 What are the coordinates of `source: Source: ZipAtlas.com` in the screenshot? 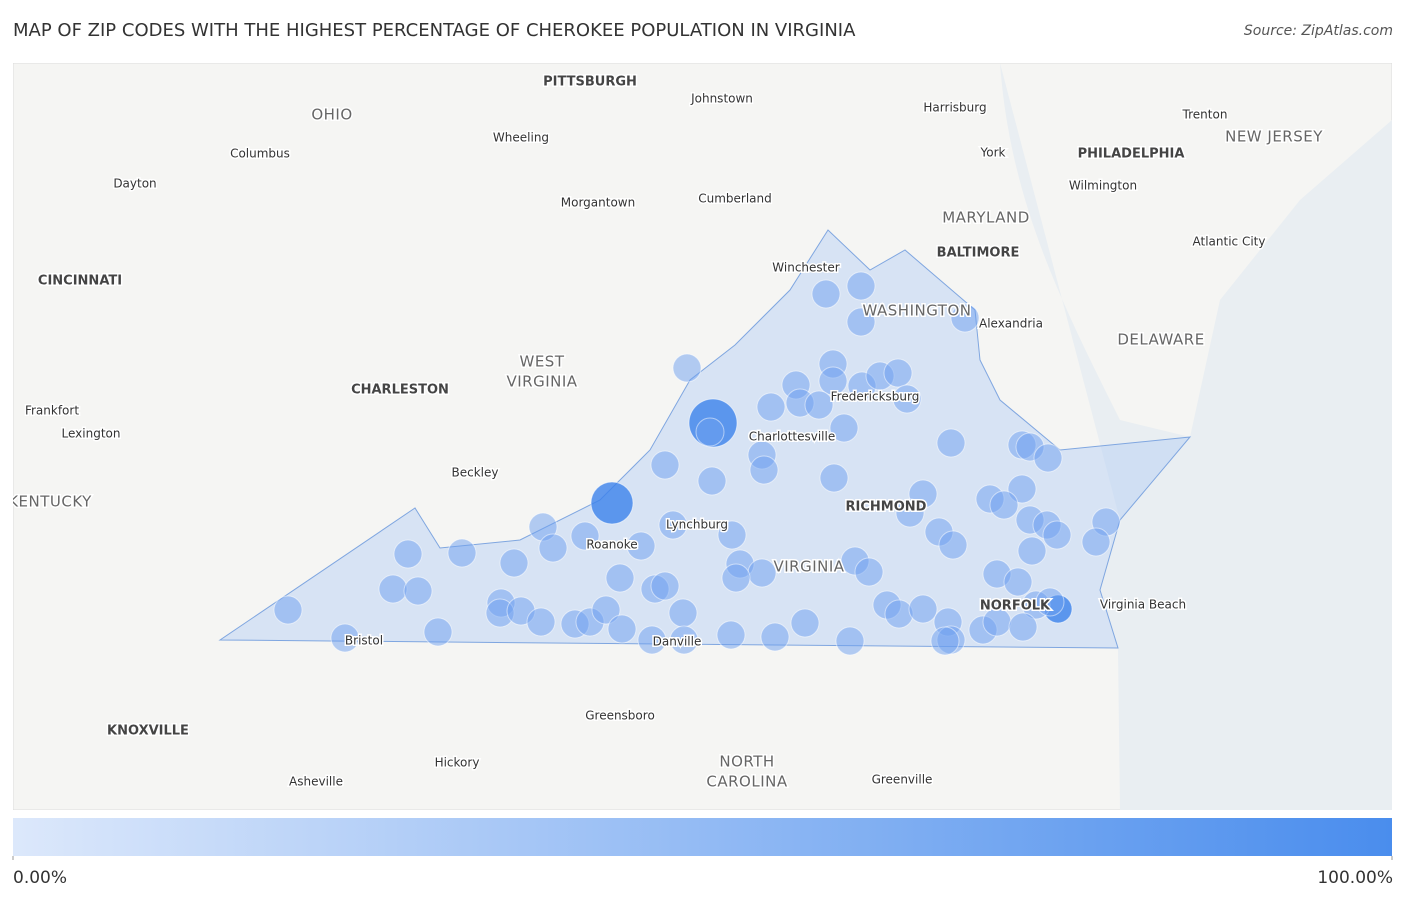 It's located at (1318, 31).